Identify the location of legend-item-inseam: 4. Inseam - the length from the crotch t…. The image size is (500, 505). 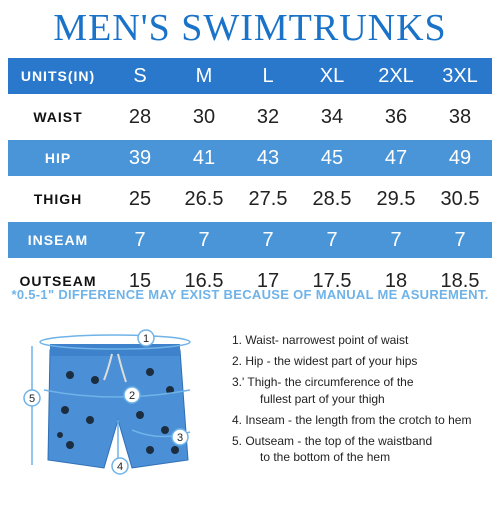
(366, 420).